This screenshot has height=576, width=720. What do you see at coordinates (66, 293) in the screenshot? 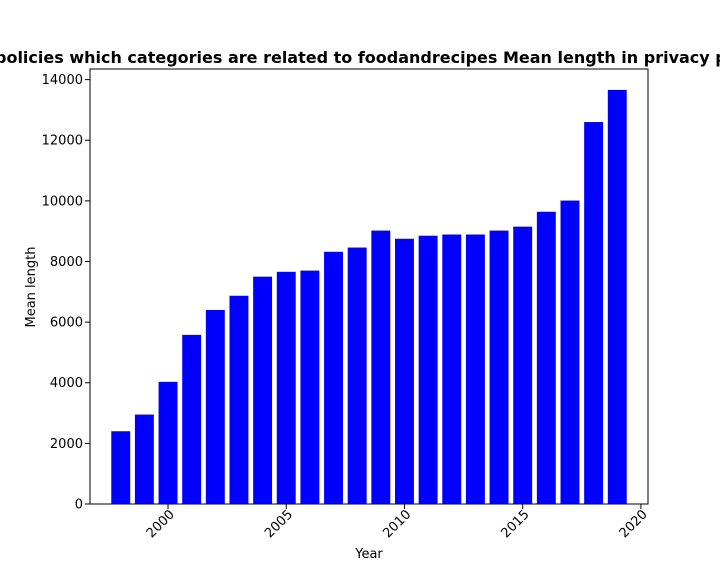
I see `y-axis-ticks: 0 2000 4000 6000 8000 10000 12000 14000` at bounding box center [66, 293].